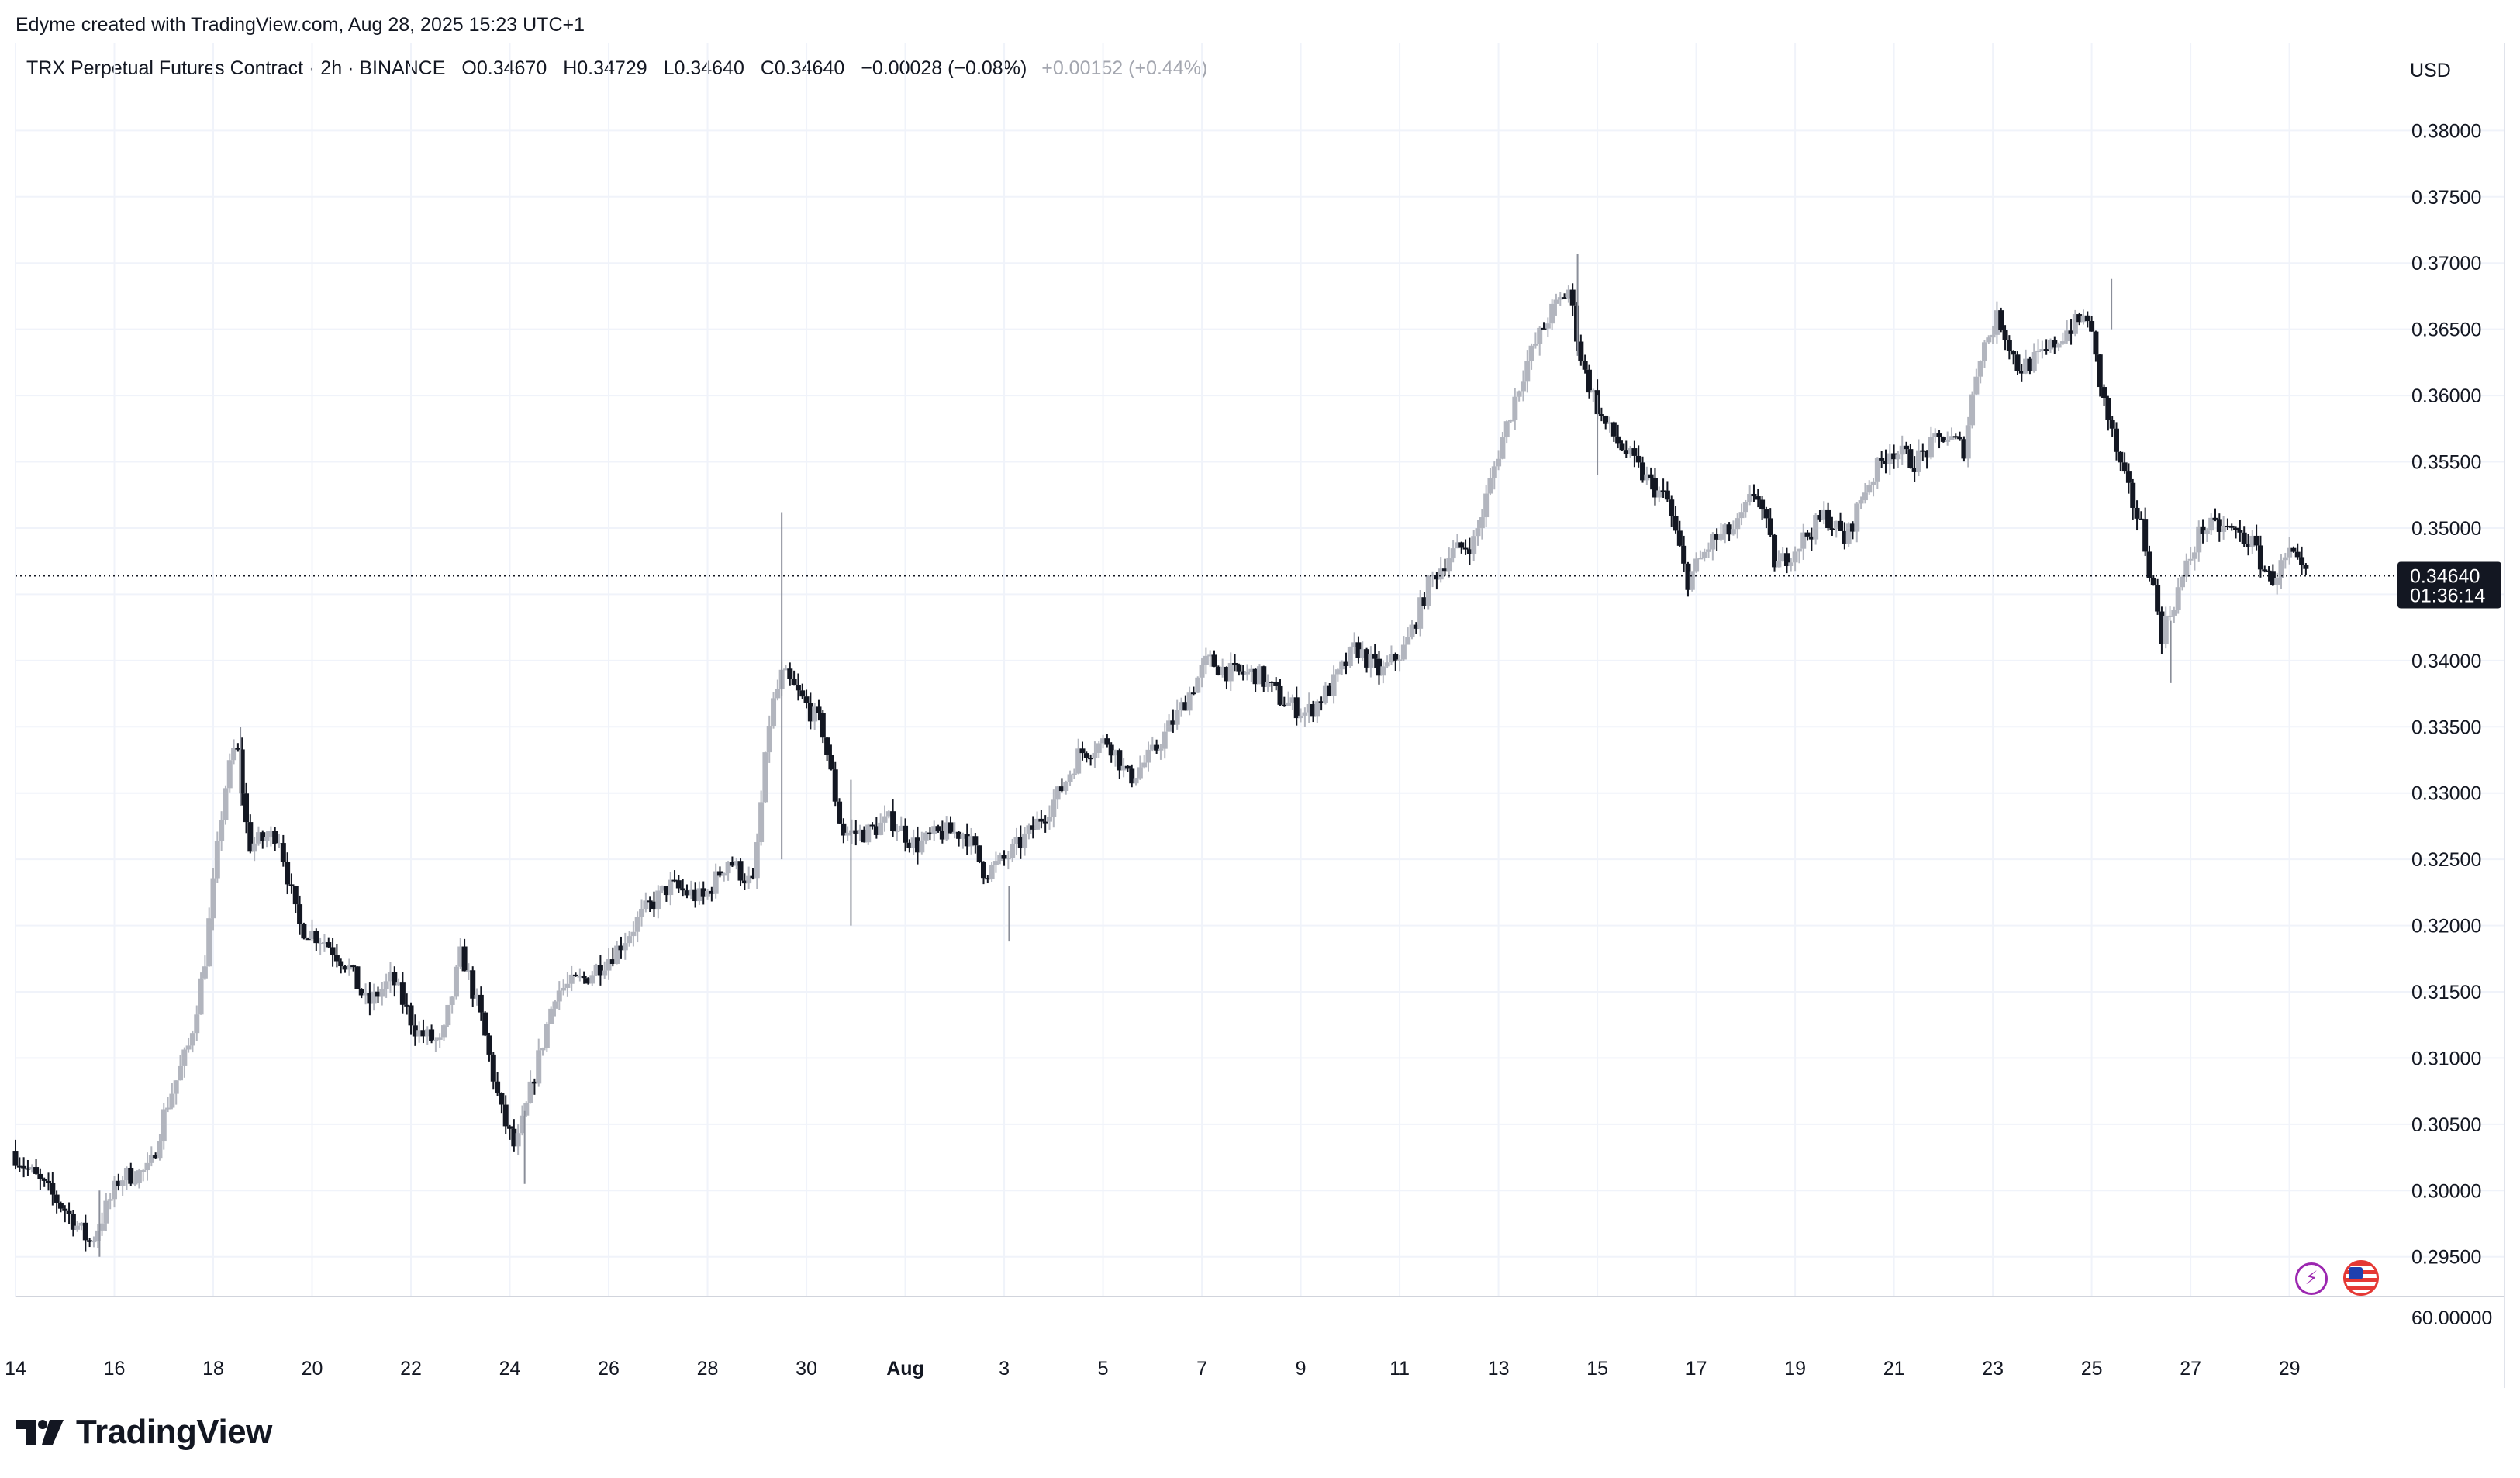  I want to click on date-tick-label: 19, so click(1795, 1369).